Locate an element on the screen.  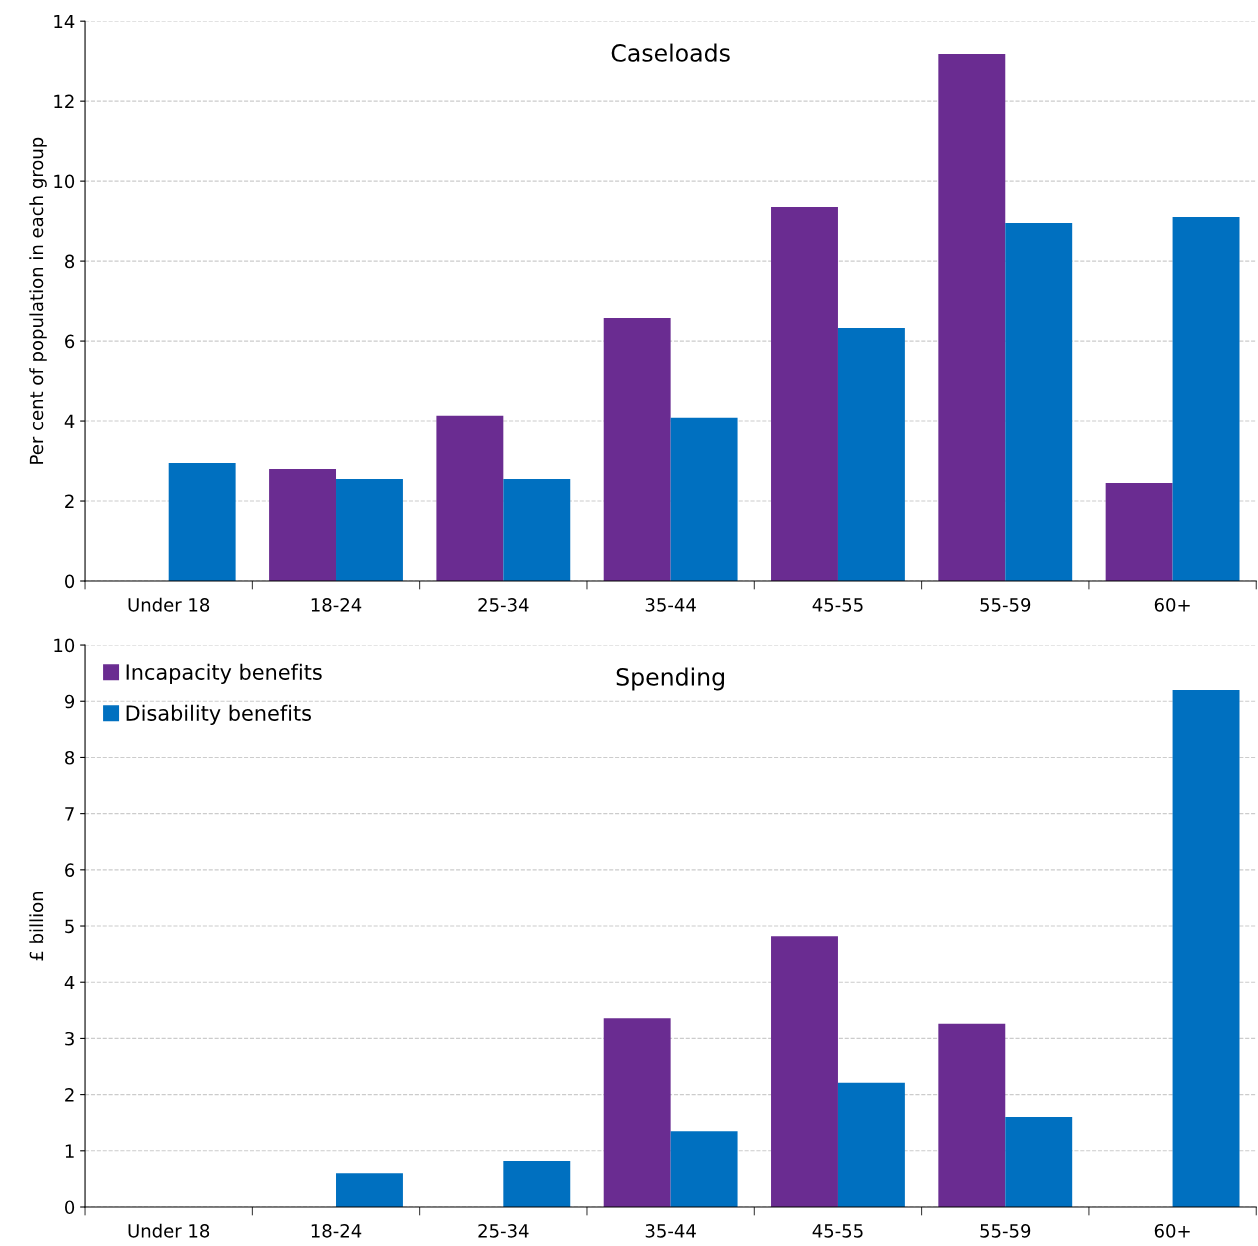
y-tick-label: 1 is located at coordinates (69, 1151).